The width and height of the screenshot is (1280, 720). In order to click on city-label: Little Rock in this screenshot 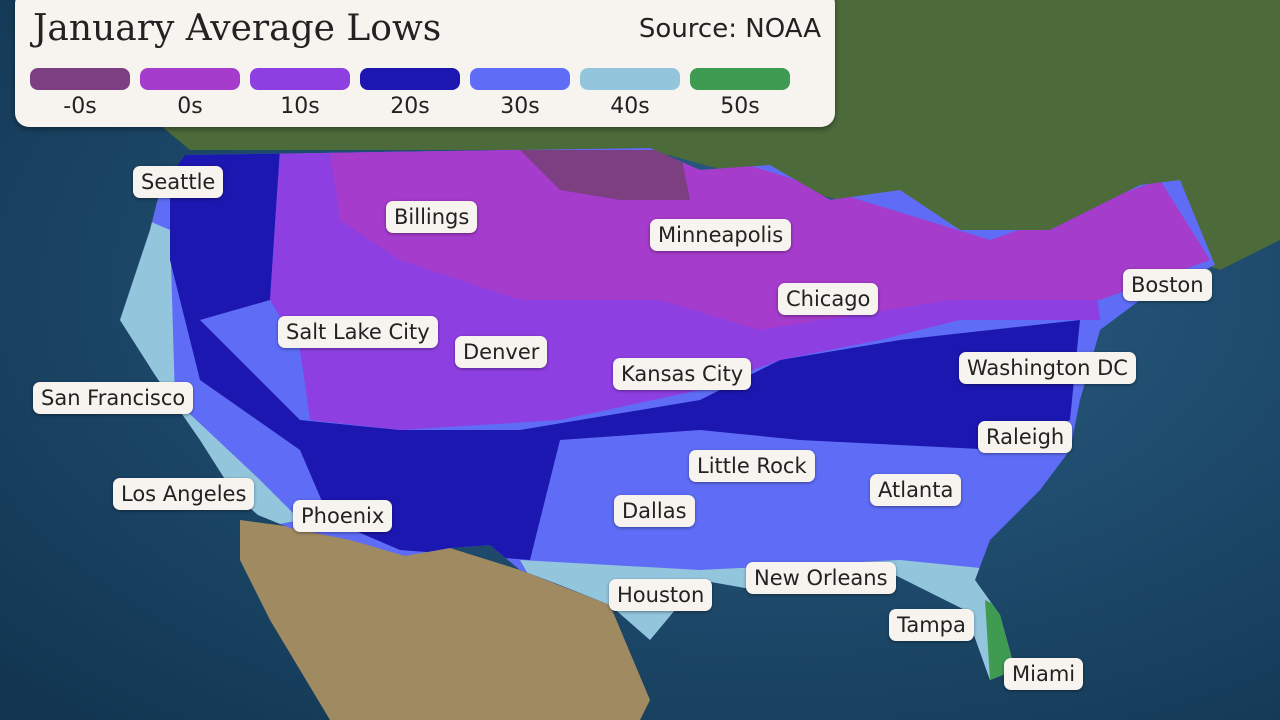, I will do `click(752, 466)`.